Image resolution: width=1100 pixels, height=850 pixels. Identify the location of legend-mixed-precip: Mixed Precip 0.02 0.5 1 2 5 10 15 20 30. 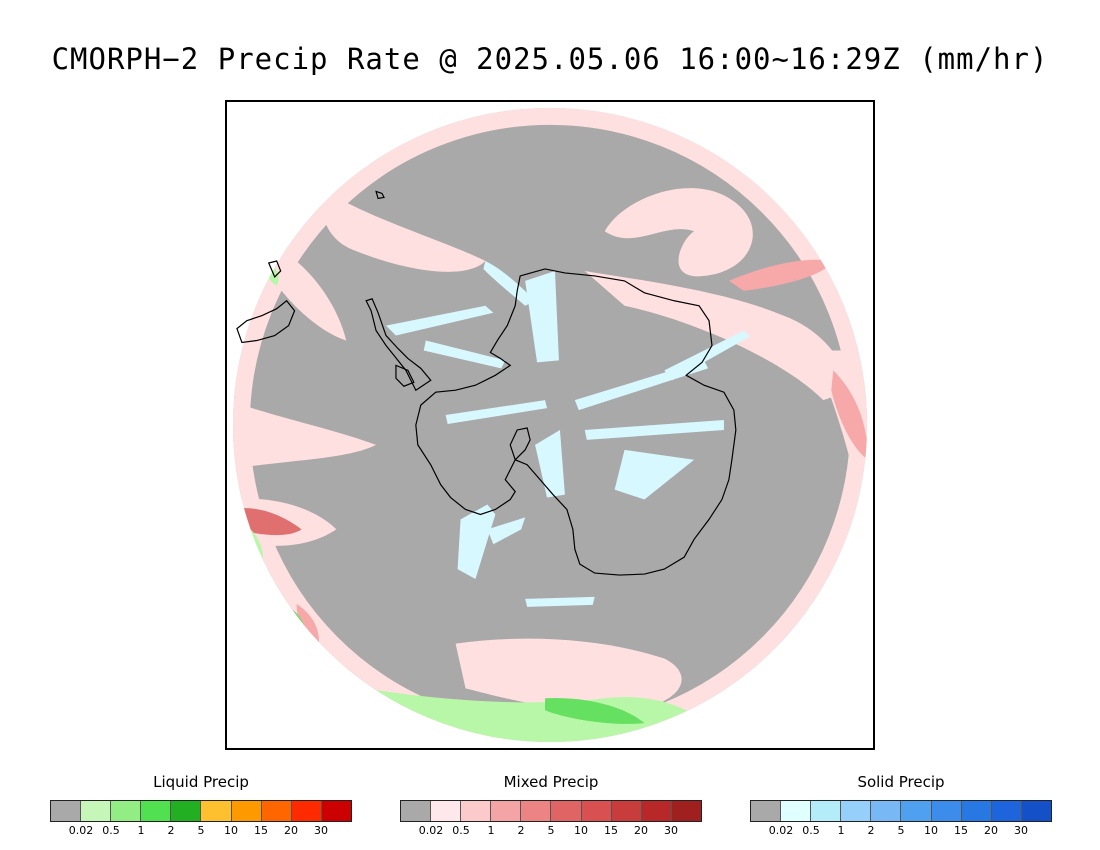
(551, 806).